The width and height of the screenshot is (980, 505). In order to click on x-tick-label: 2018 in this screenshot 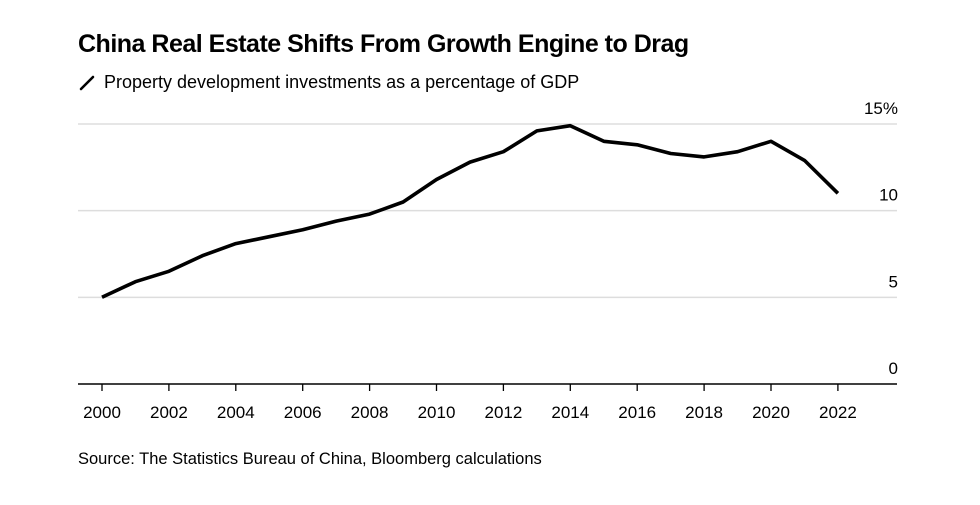, I will do `click(704, 412)`.